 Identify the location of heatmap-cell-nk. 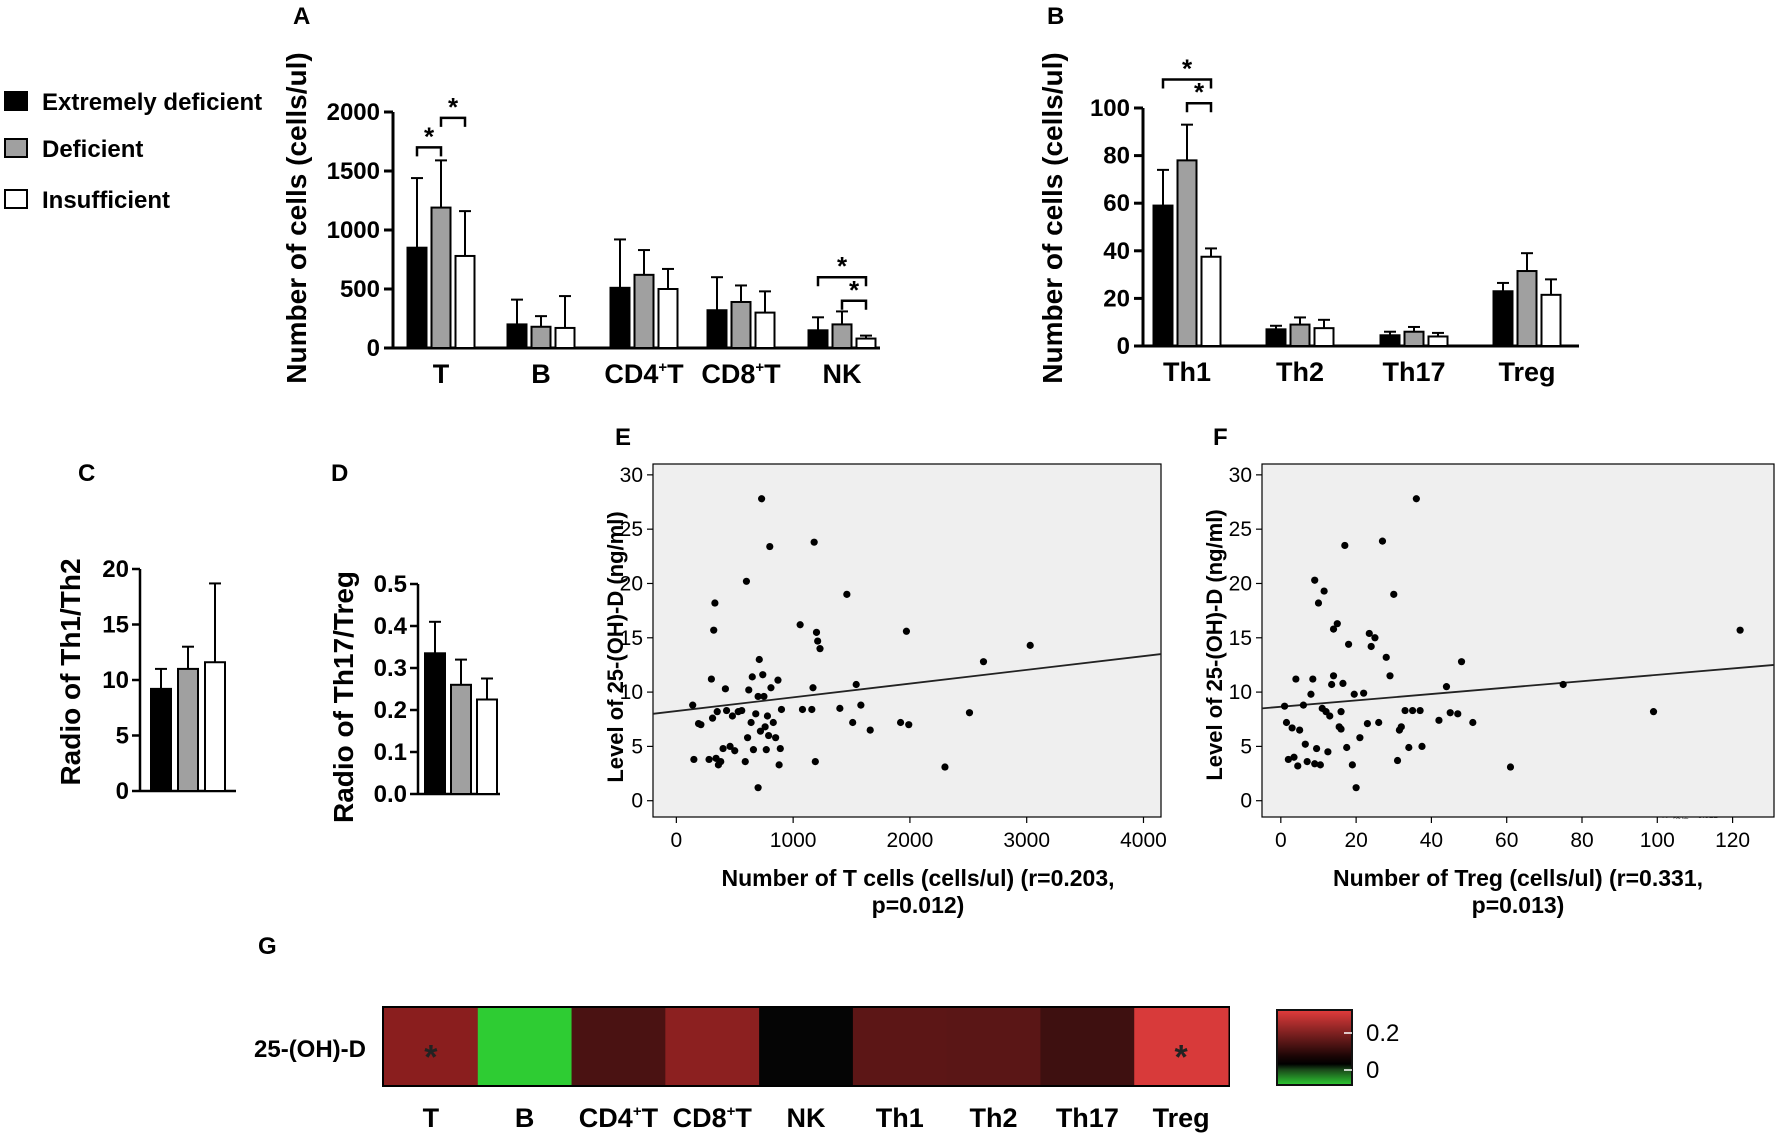
(806, 1046).